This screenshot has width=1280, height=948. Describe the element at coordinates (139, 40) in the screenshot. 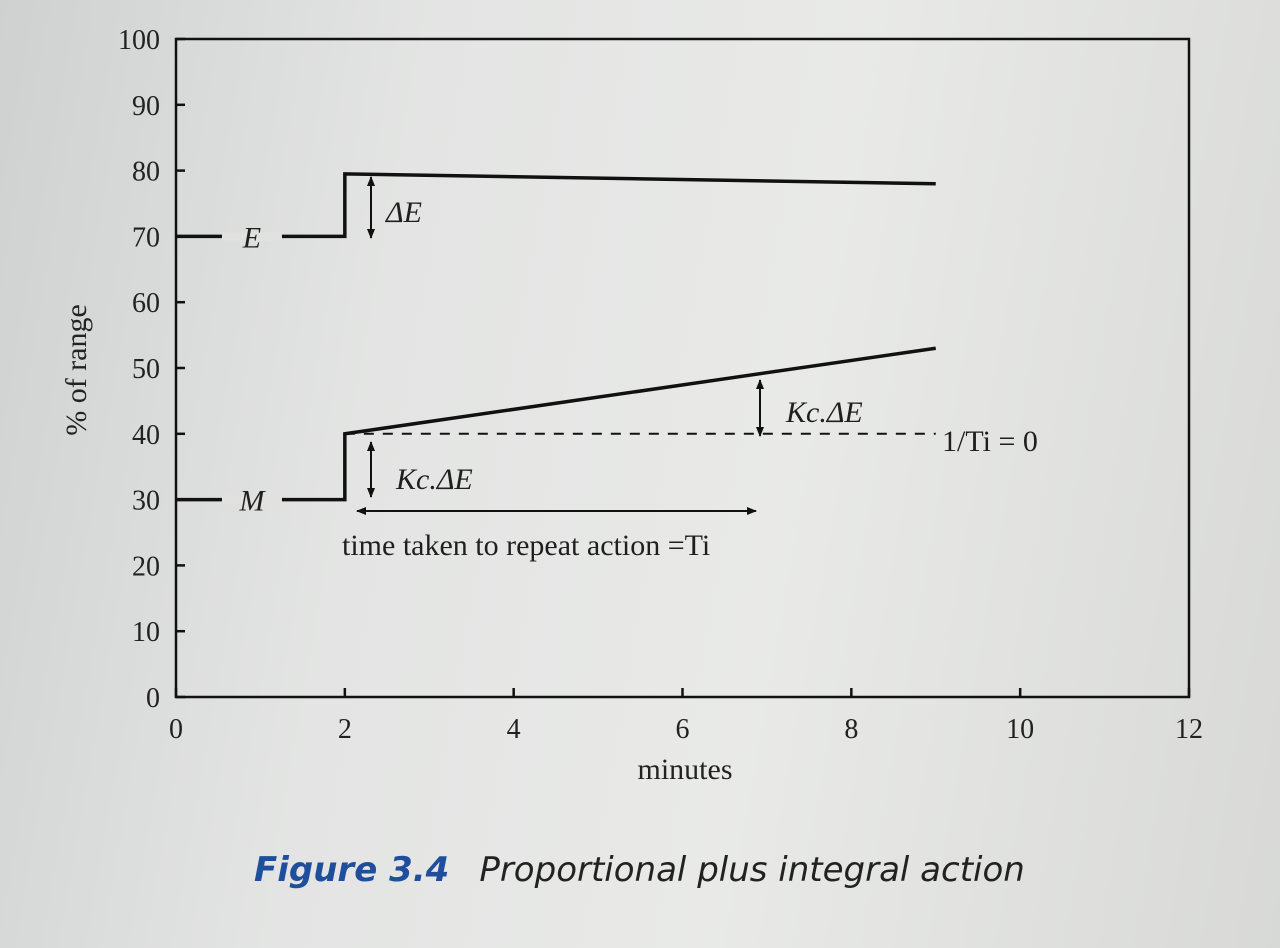

I see `y-tick-label: 100` at that location.